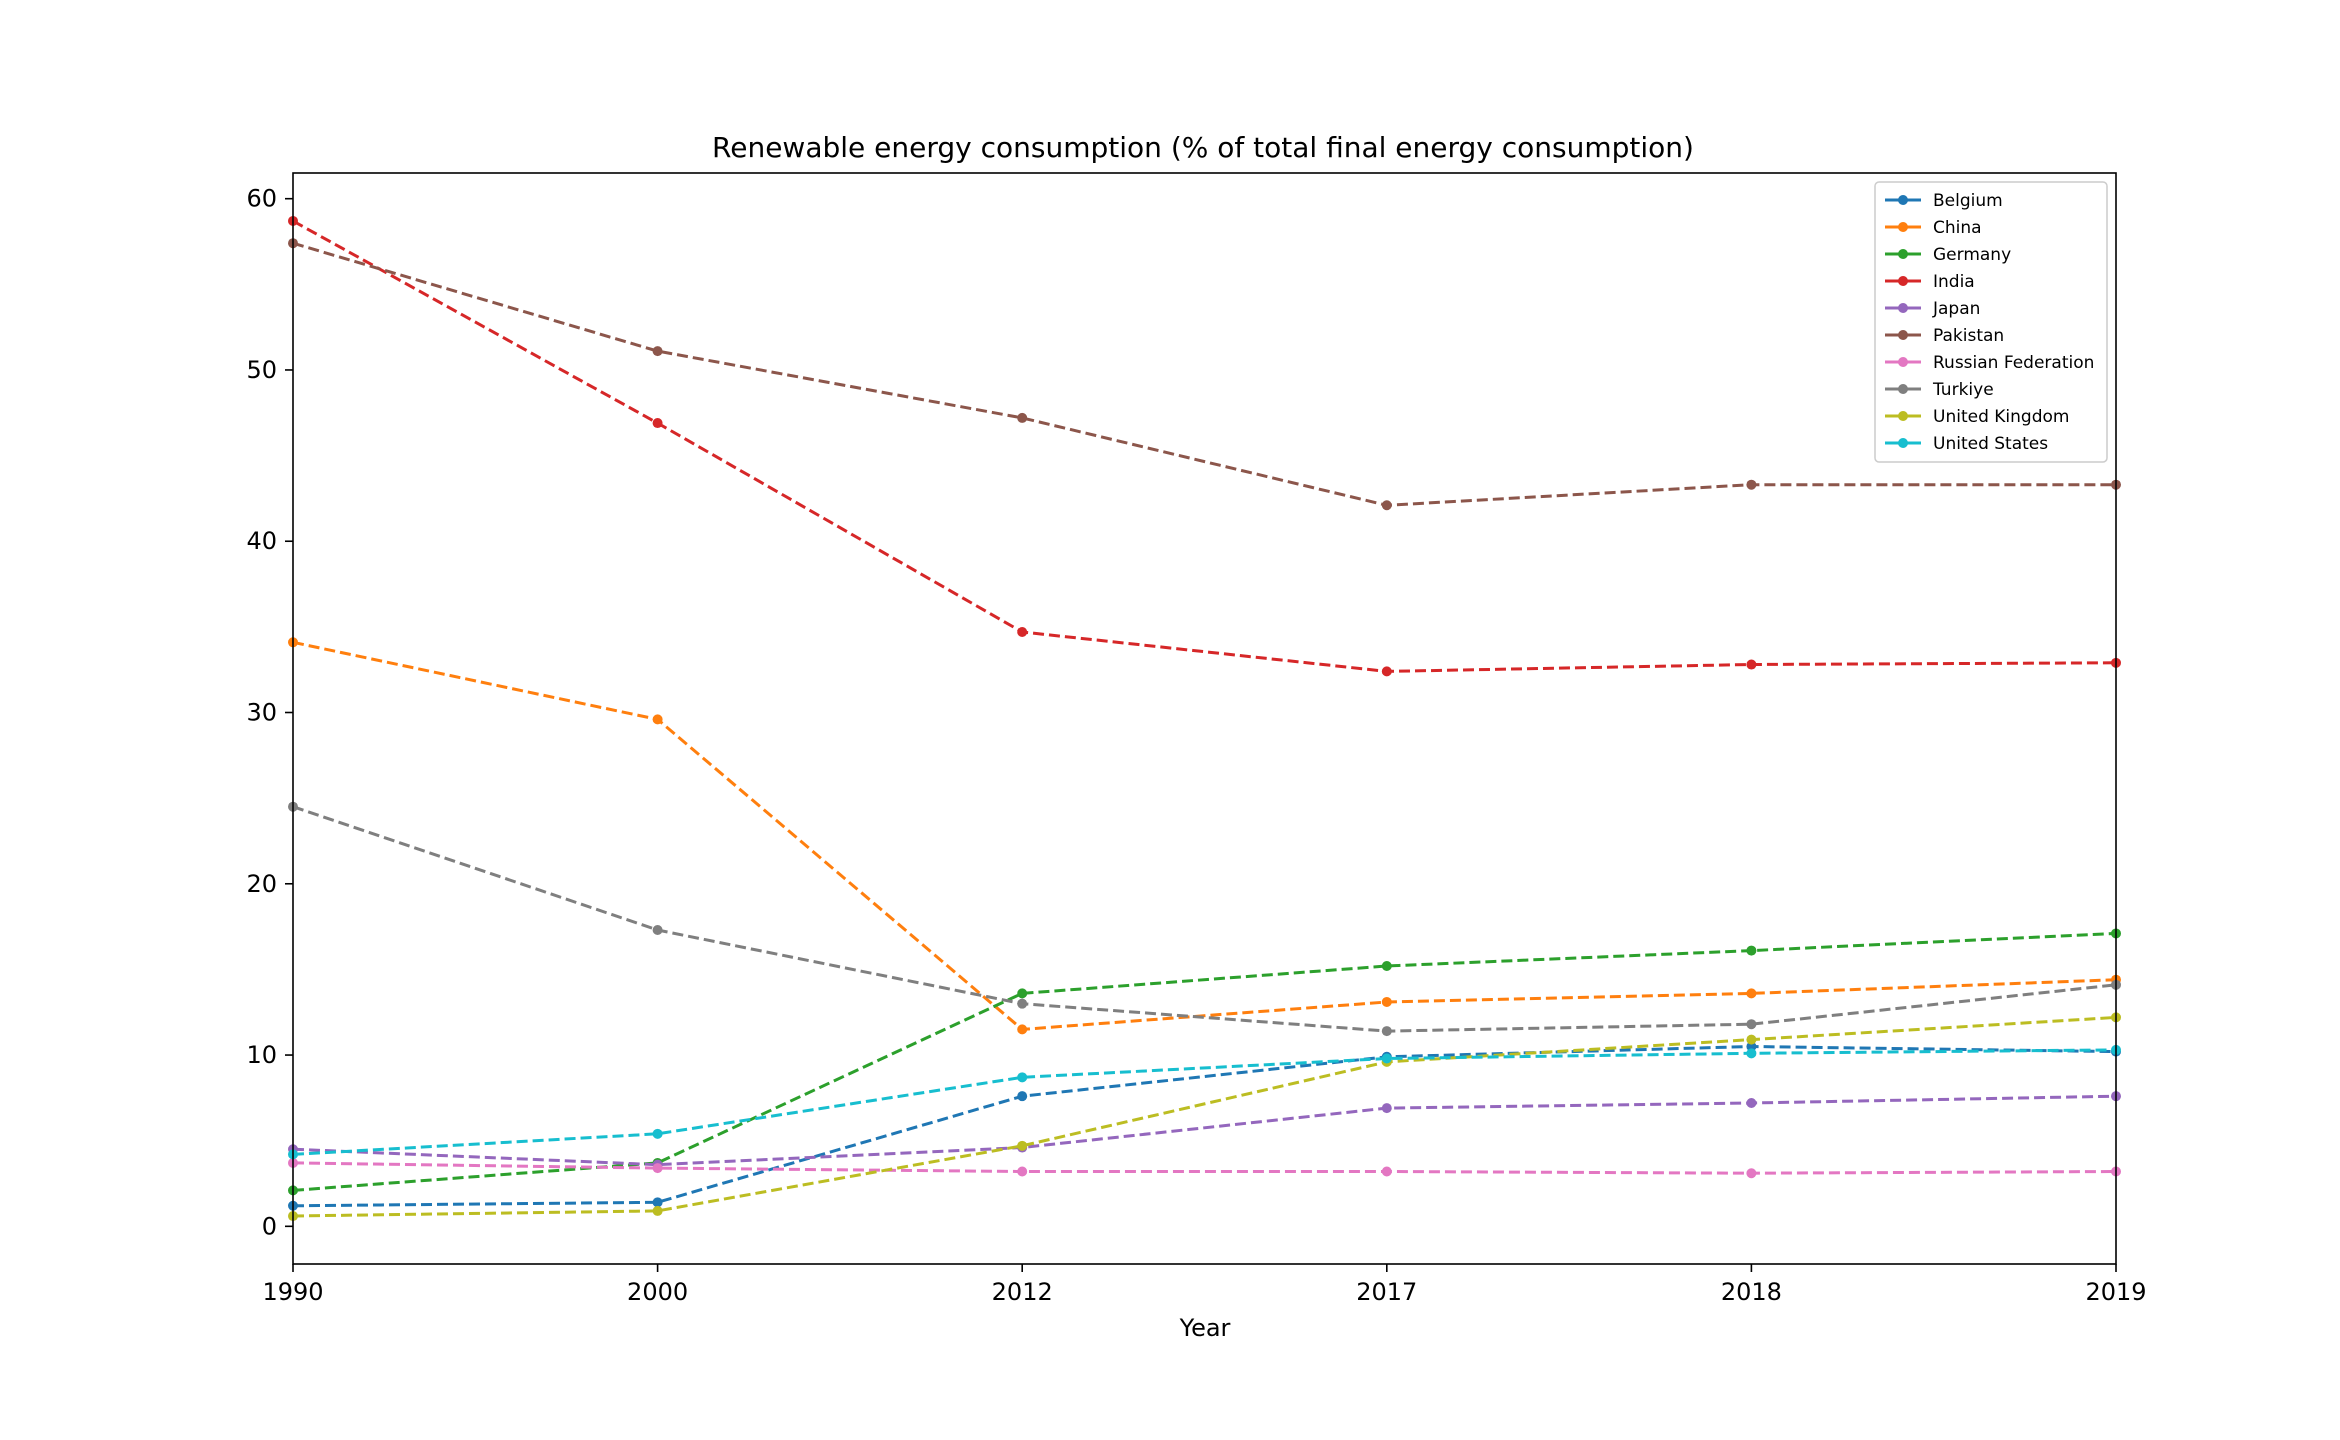 The image size is (2340, 1440). I want to click on legend-item-germany: Germany, so click(1948, 255).